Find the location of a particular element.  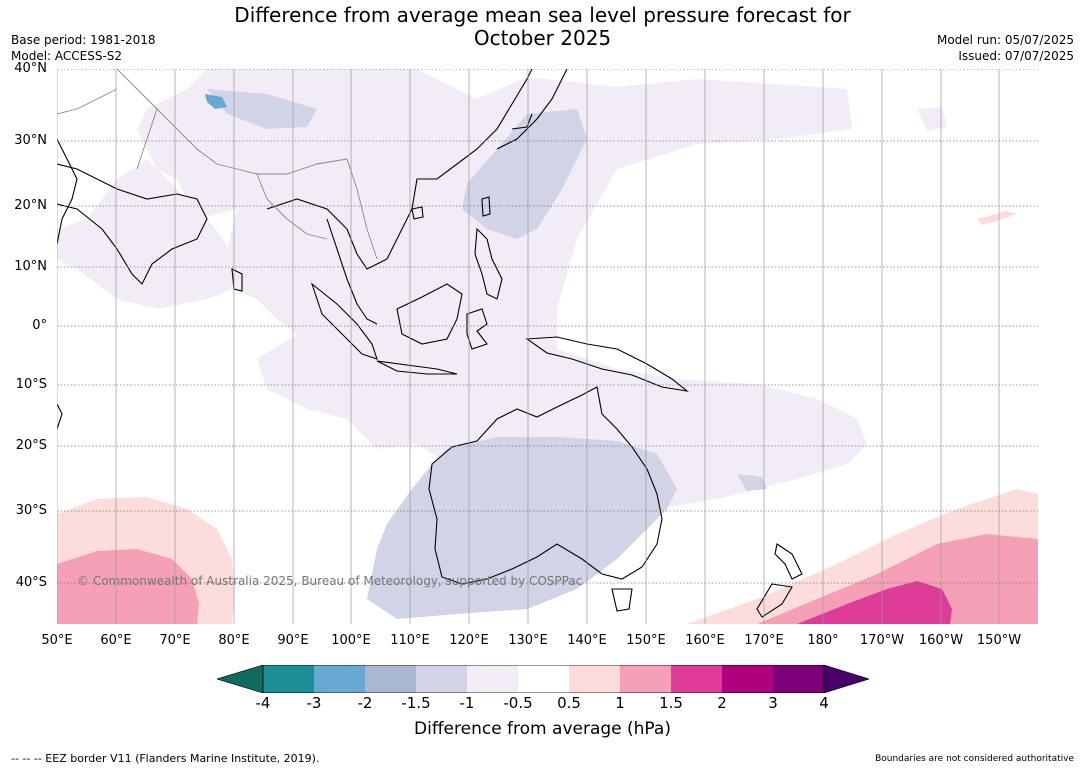

lon-label-70e: 70°E is located at coordinates (175, 640).